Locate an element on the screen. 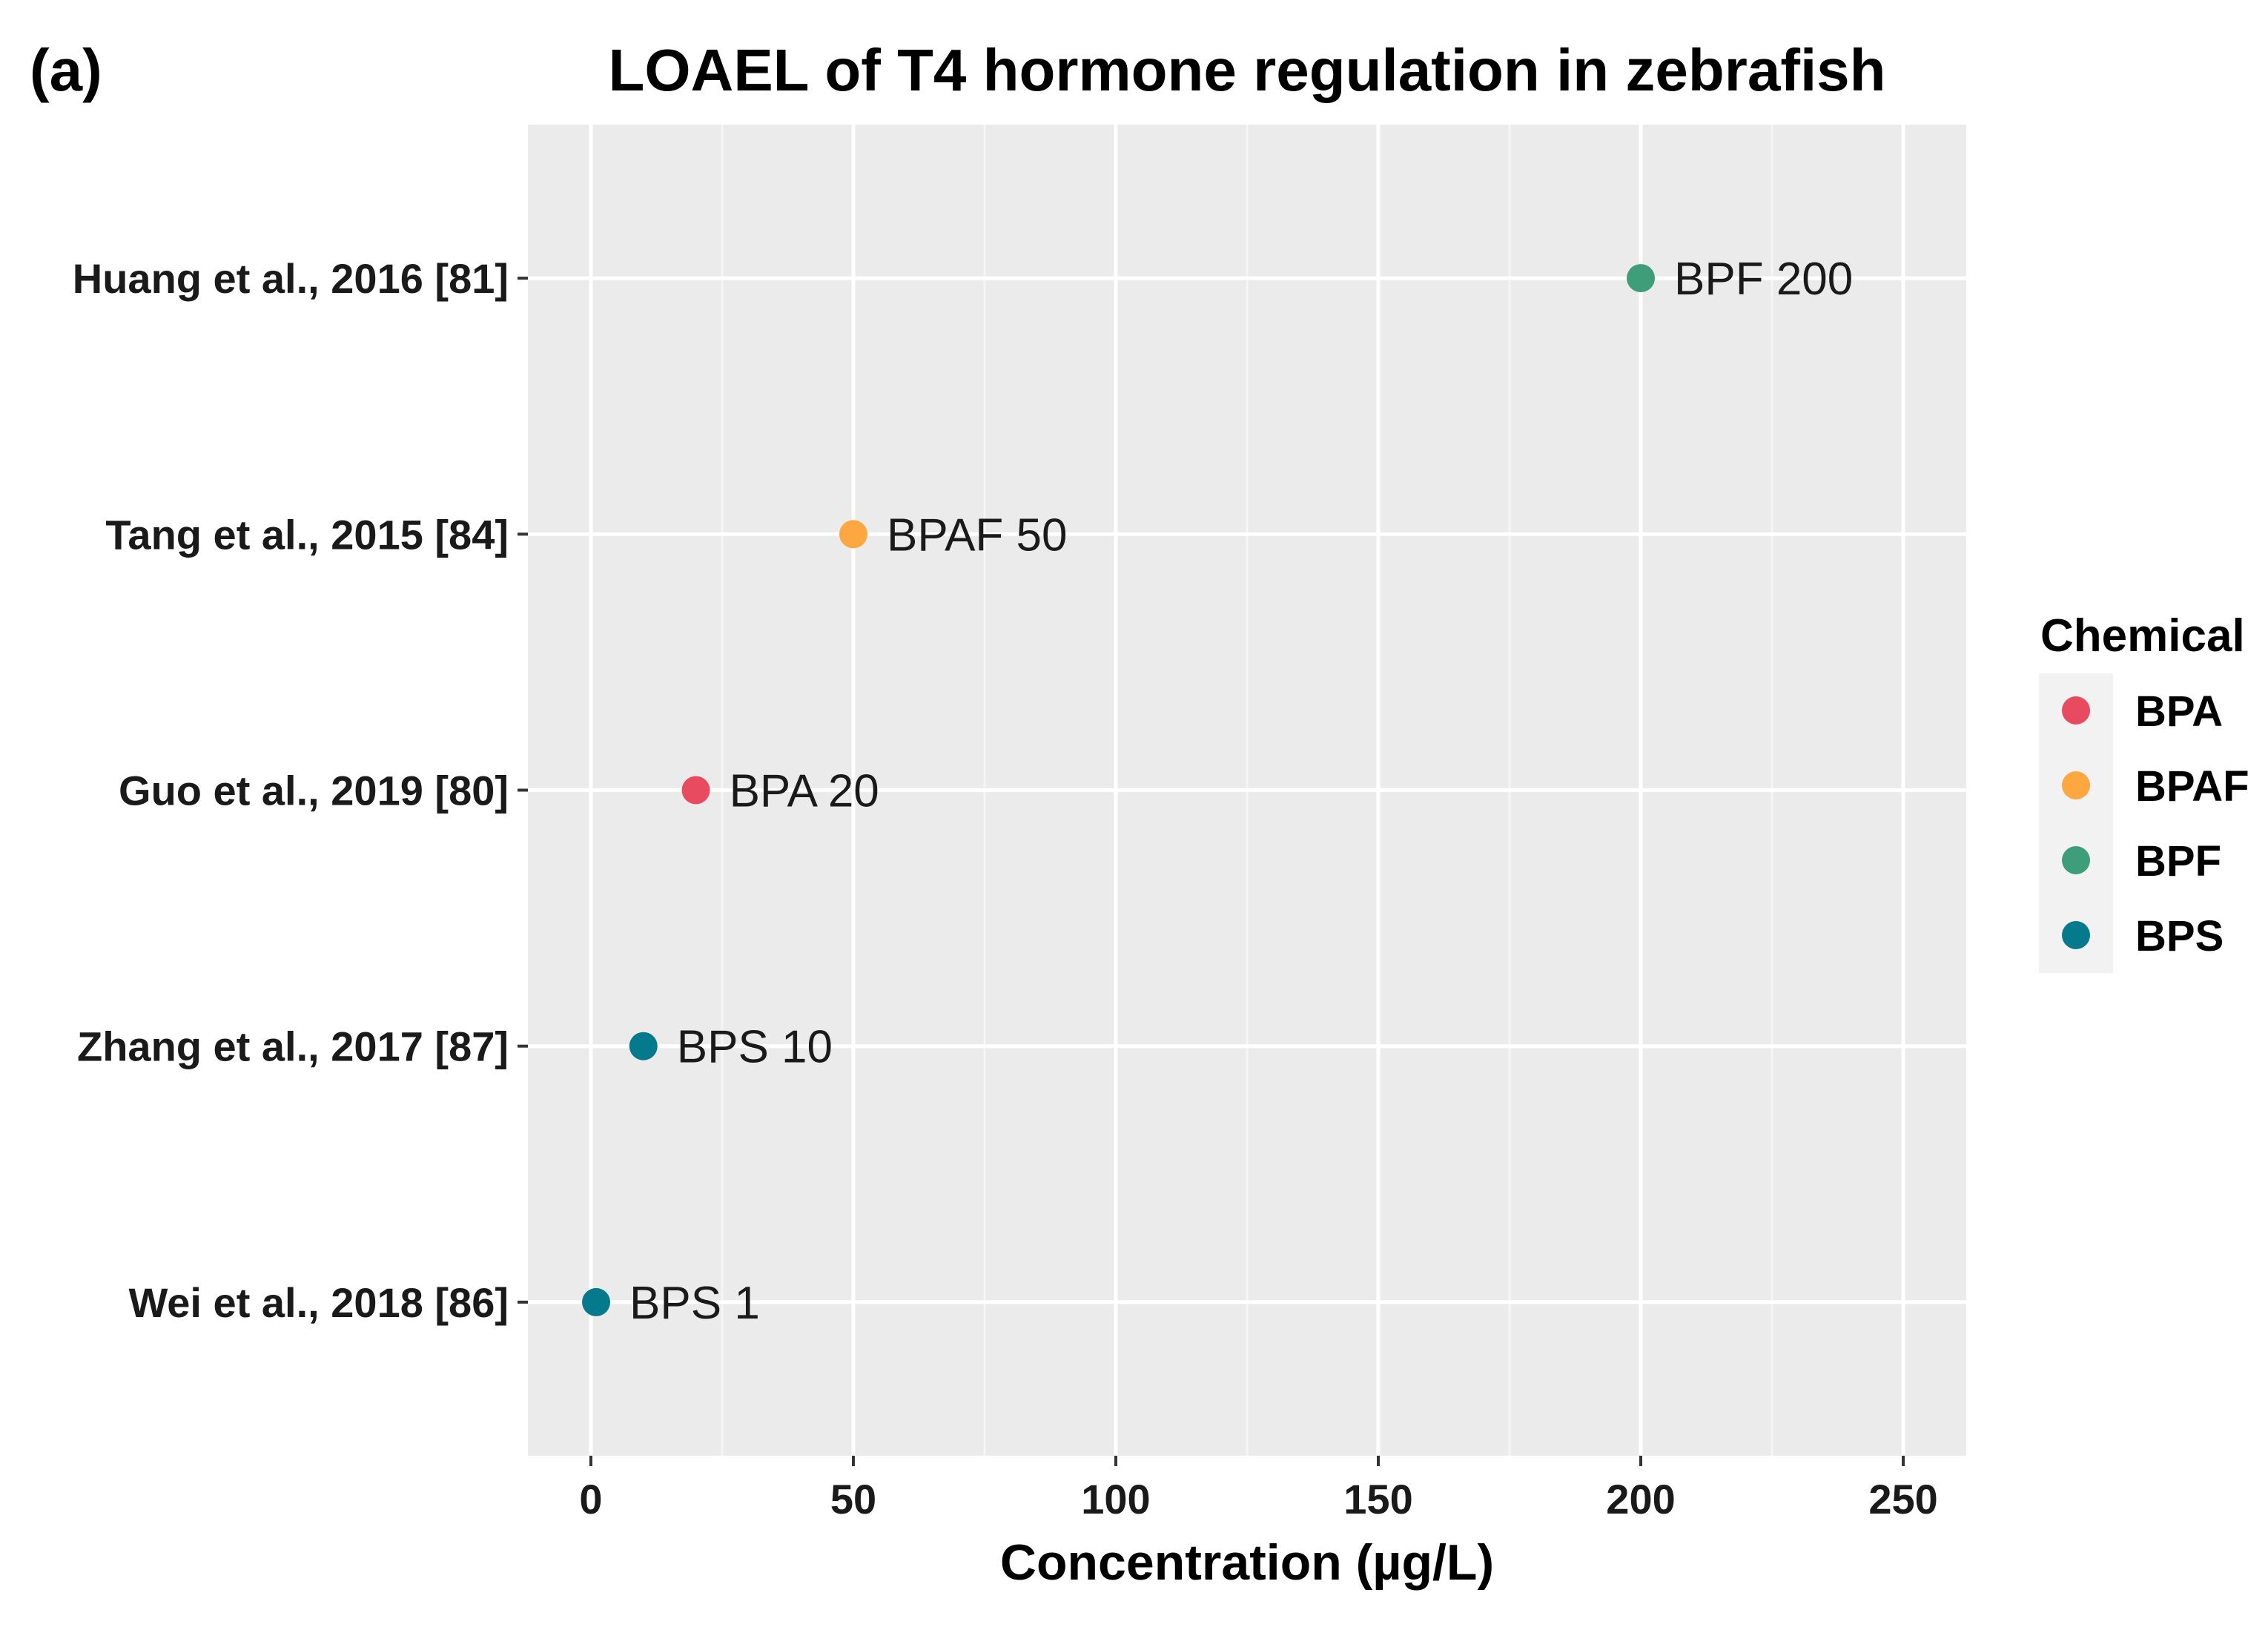 The image size is (2268, 1630). legend: Chemical BPA BPAF BPF BPS is located at coordinates (2144, 791).